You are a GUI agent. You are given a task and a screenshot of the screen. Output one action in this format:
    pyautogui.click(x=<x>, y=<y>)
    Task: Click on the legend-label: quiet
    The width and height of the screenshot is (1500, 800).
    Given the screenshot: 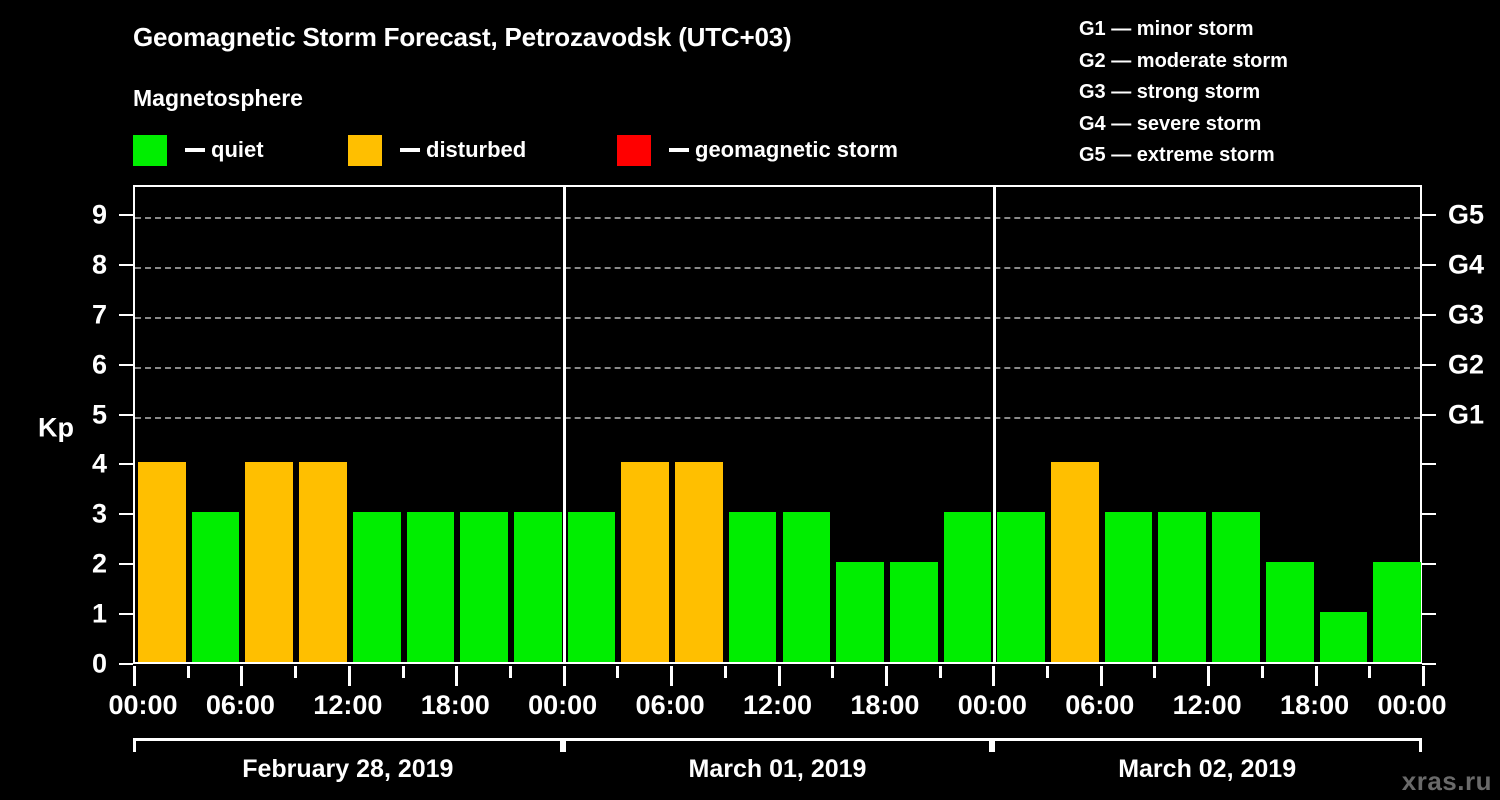 What is the action you would take?
    pyautogui.click(x=237, y=149)
    